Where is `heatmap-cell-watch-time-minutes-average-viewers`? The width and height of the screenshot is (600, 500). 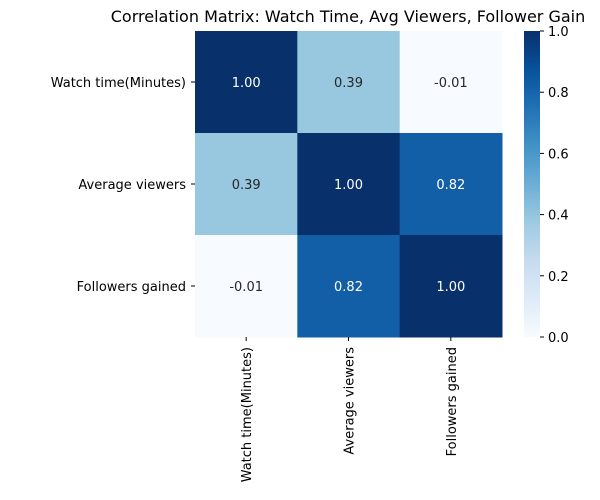 heatmap-cell-watch-time-minutes-average-viewers is located at coordinates (349, 82).